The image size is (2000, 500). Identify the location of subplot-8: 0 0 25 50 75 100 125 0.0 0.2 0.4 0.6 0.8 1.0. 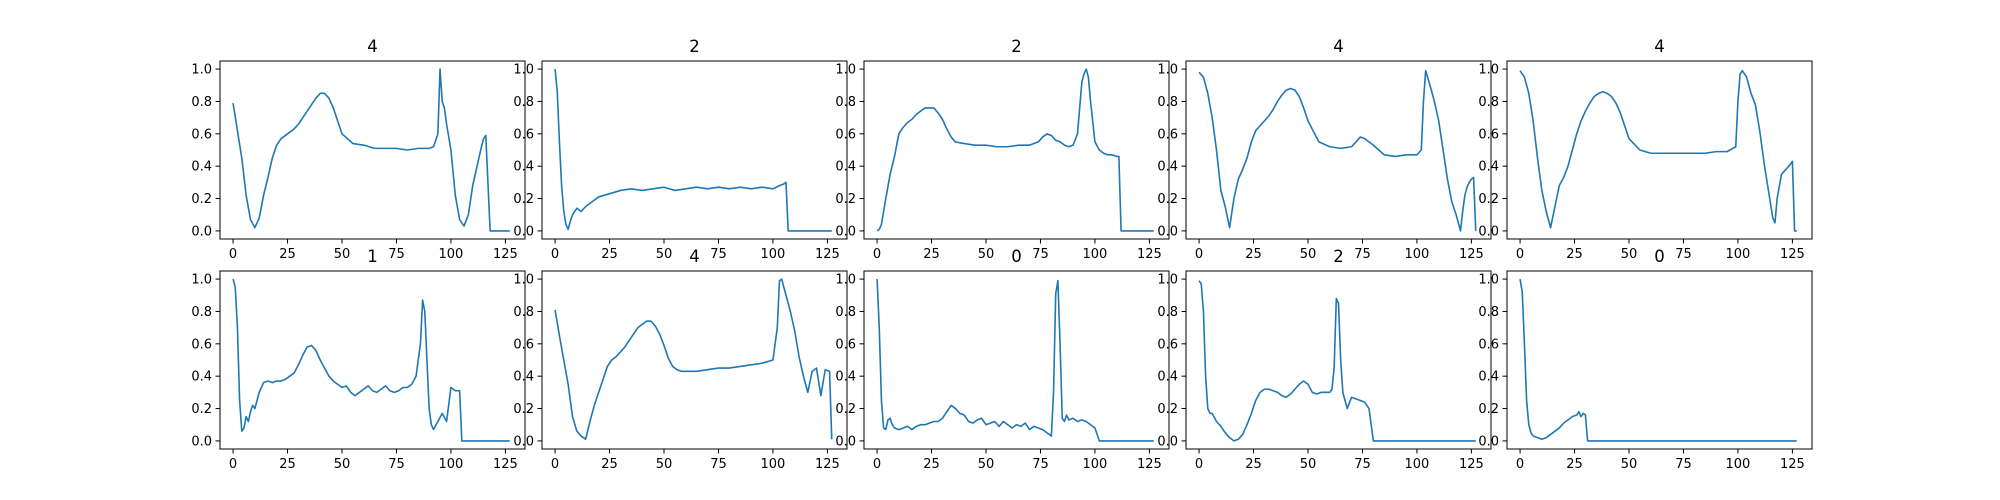
(1002, 359).